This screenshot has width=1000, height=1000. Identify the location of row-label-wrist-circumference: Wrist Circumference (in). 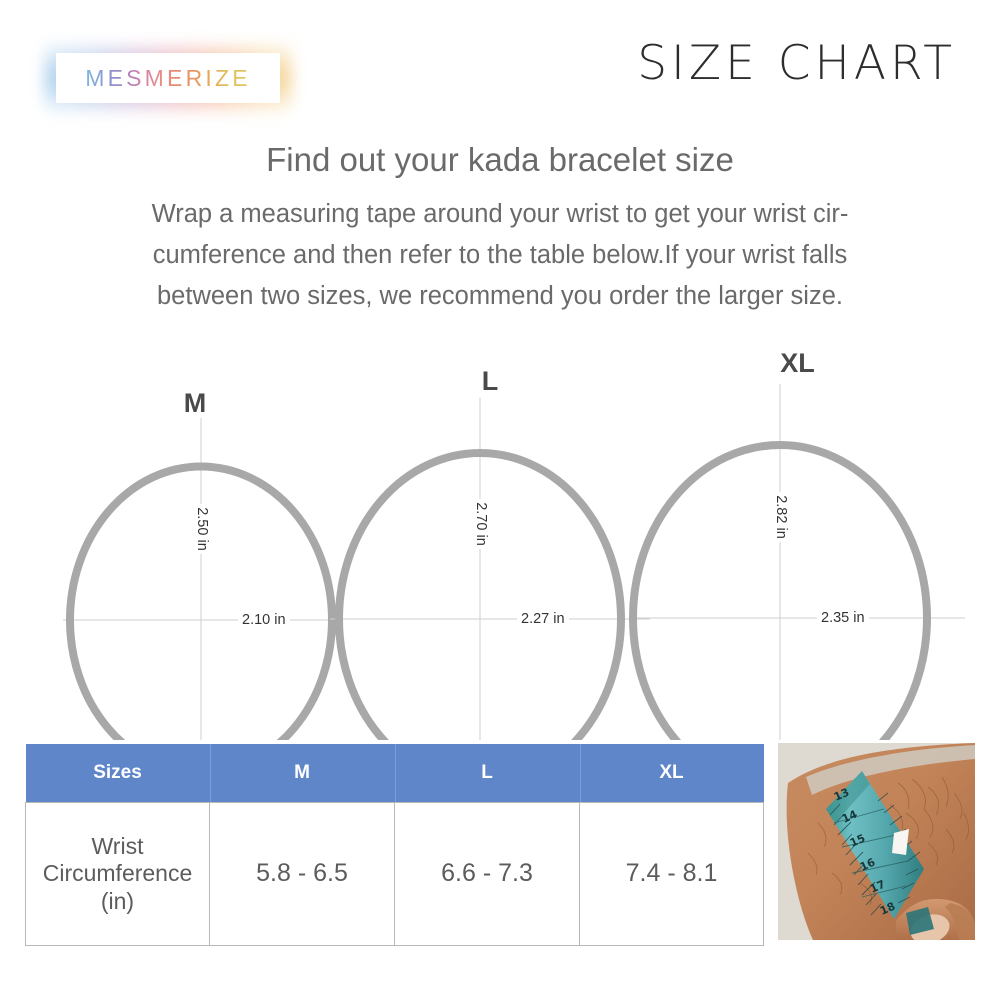
(117, 874).